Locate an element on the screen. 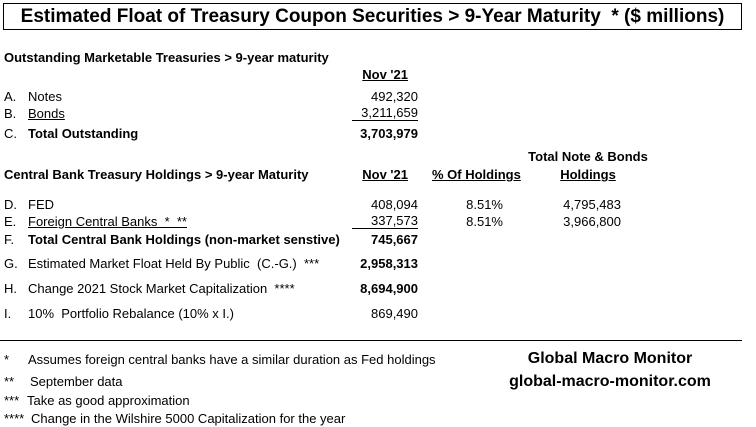 This screenshot has width=756, height=427. row-value: 492,320 is located at coordinates (394, 96).